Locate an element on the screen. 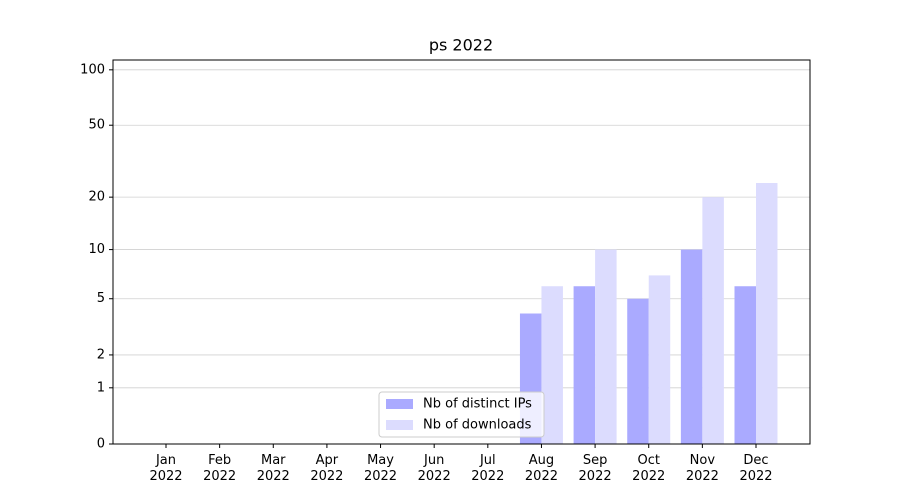  x-tick-label: Jul 2022 is located at coordinates (488, 468).